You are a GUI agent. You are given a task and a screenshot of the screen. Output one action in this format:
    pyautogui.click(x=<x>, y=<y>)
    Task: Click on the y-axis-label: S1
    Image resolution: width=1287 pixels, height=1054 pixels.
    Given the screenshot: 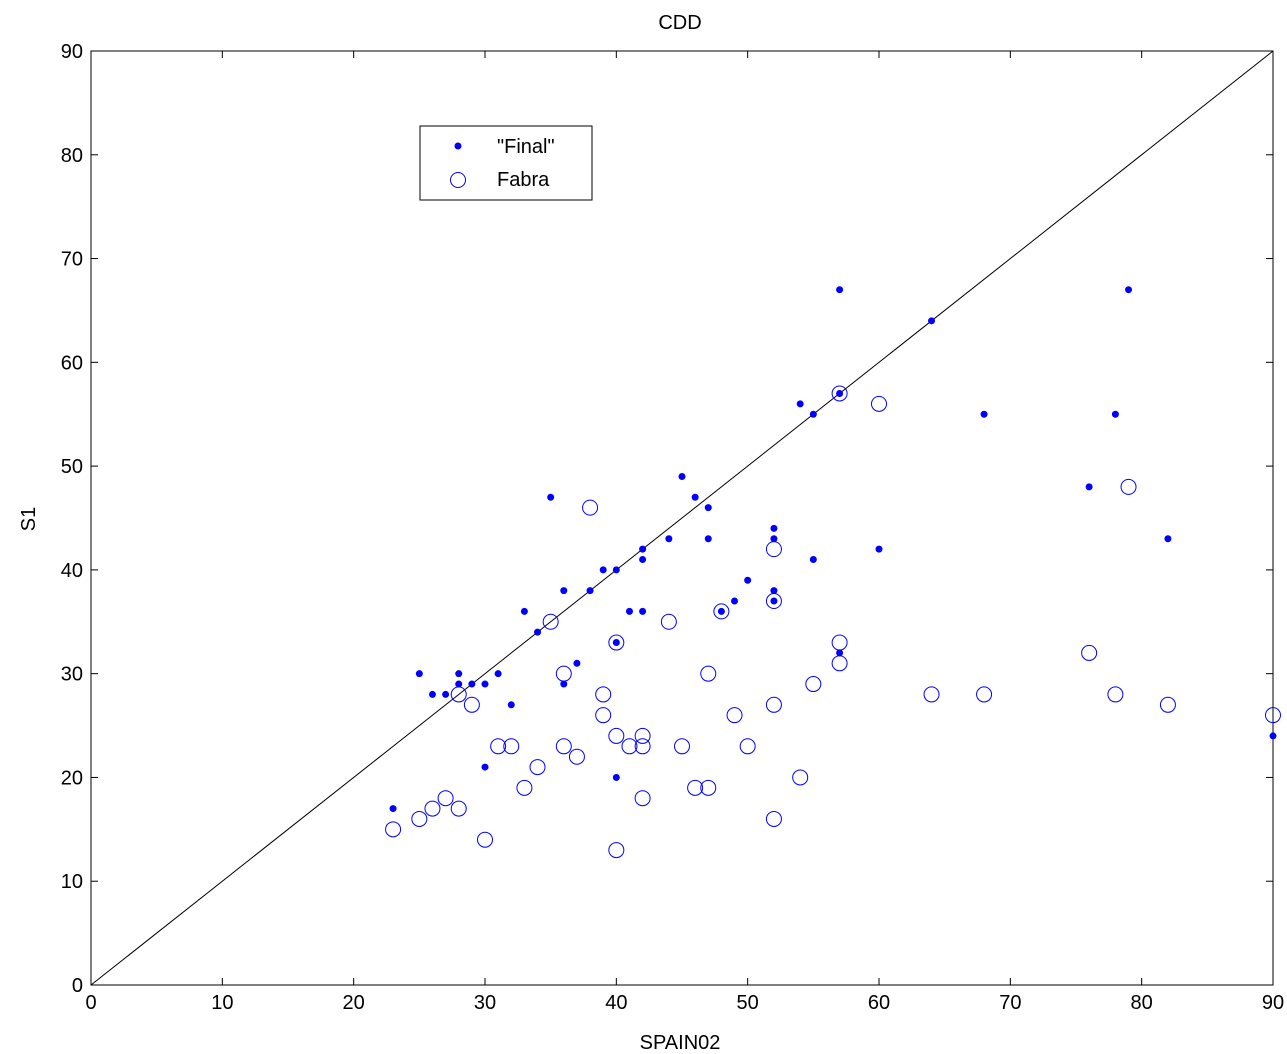 What is the action you would take?
    pyautogui.click(x=29, y=519)
    